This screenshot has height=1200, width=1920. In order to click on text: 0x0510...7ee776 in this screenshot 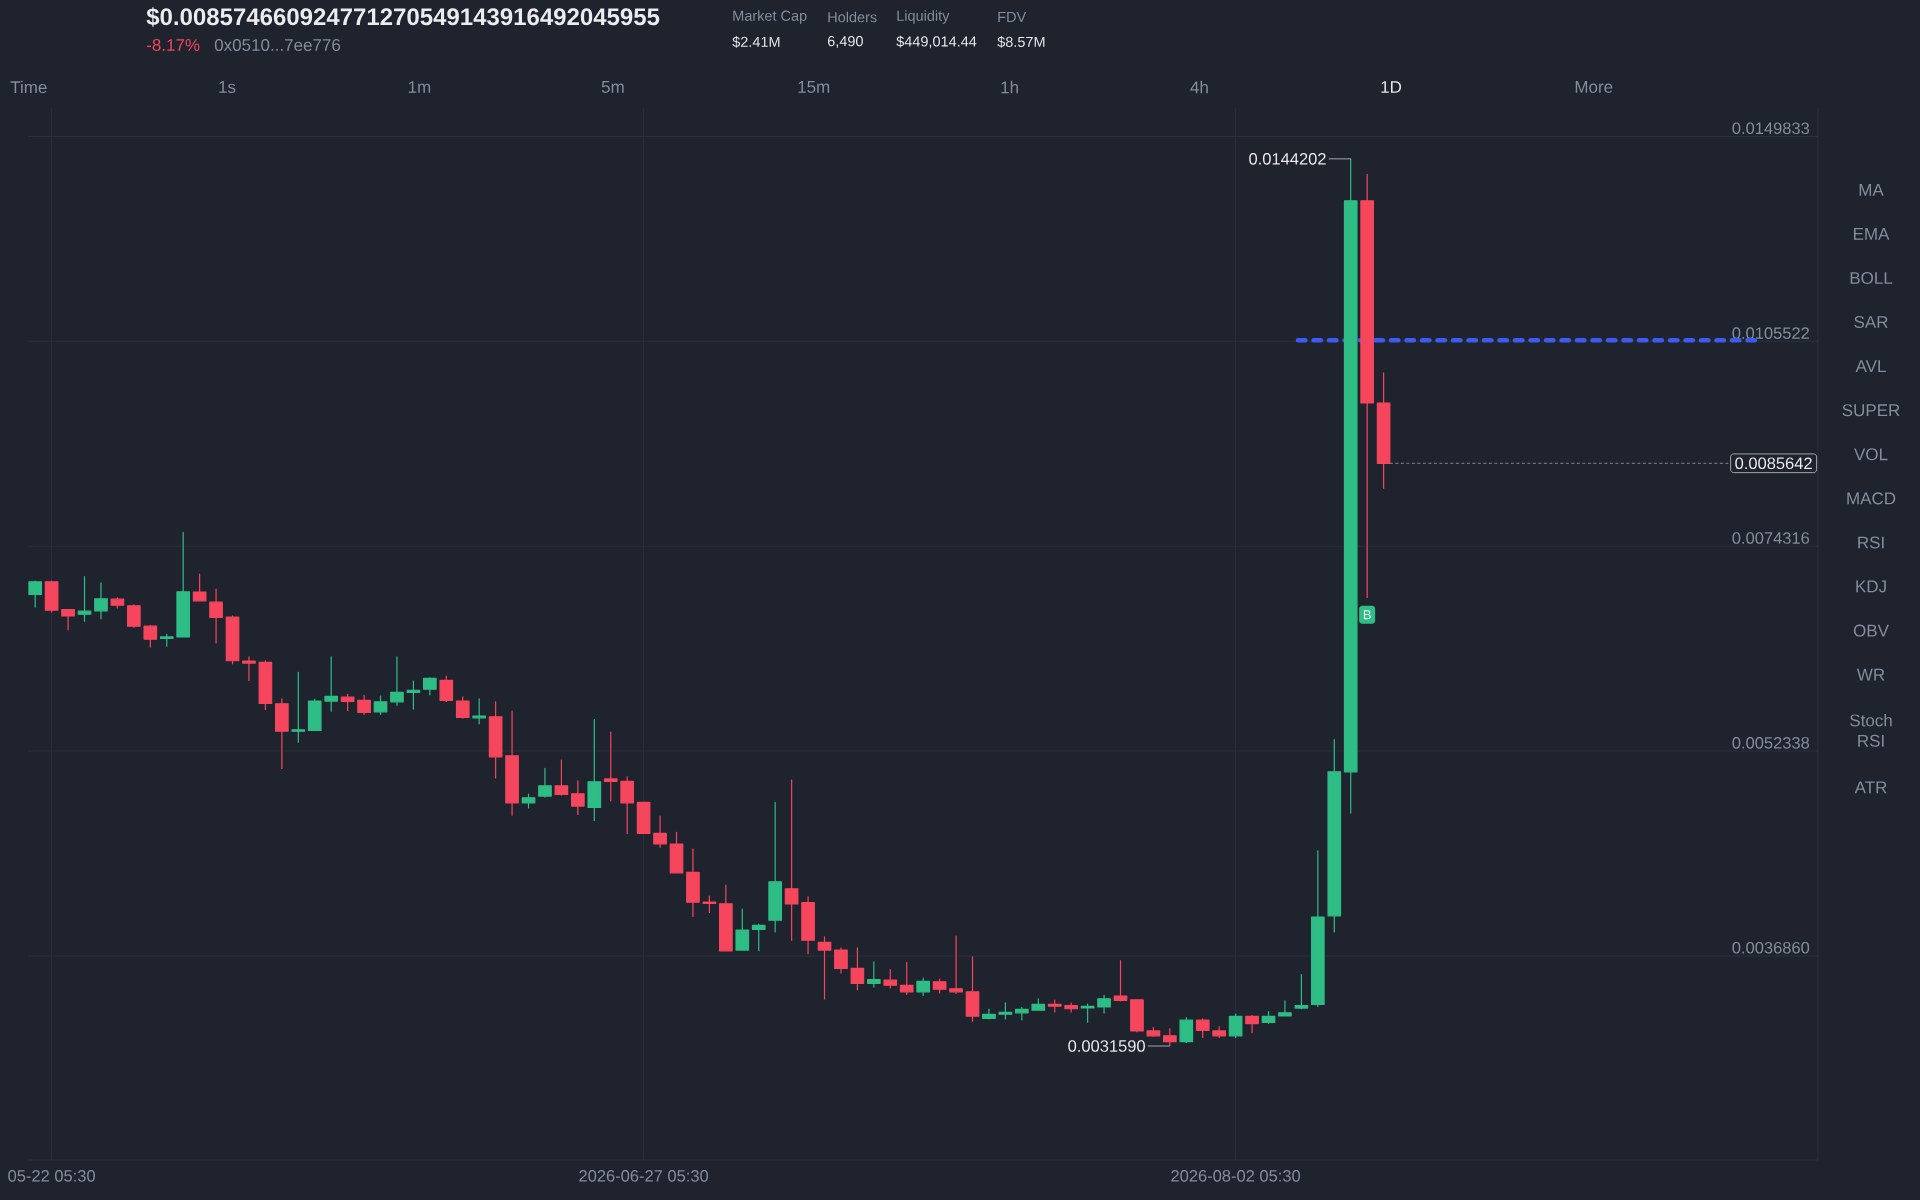, I will do `click(277, 45)`.